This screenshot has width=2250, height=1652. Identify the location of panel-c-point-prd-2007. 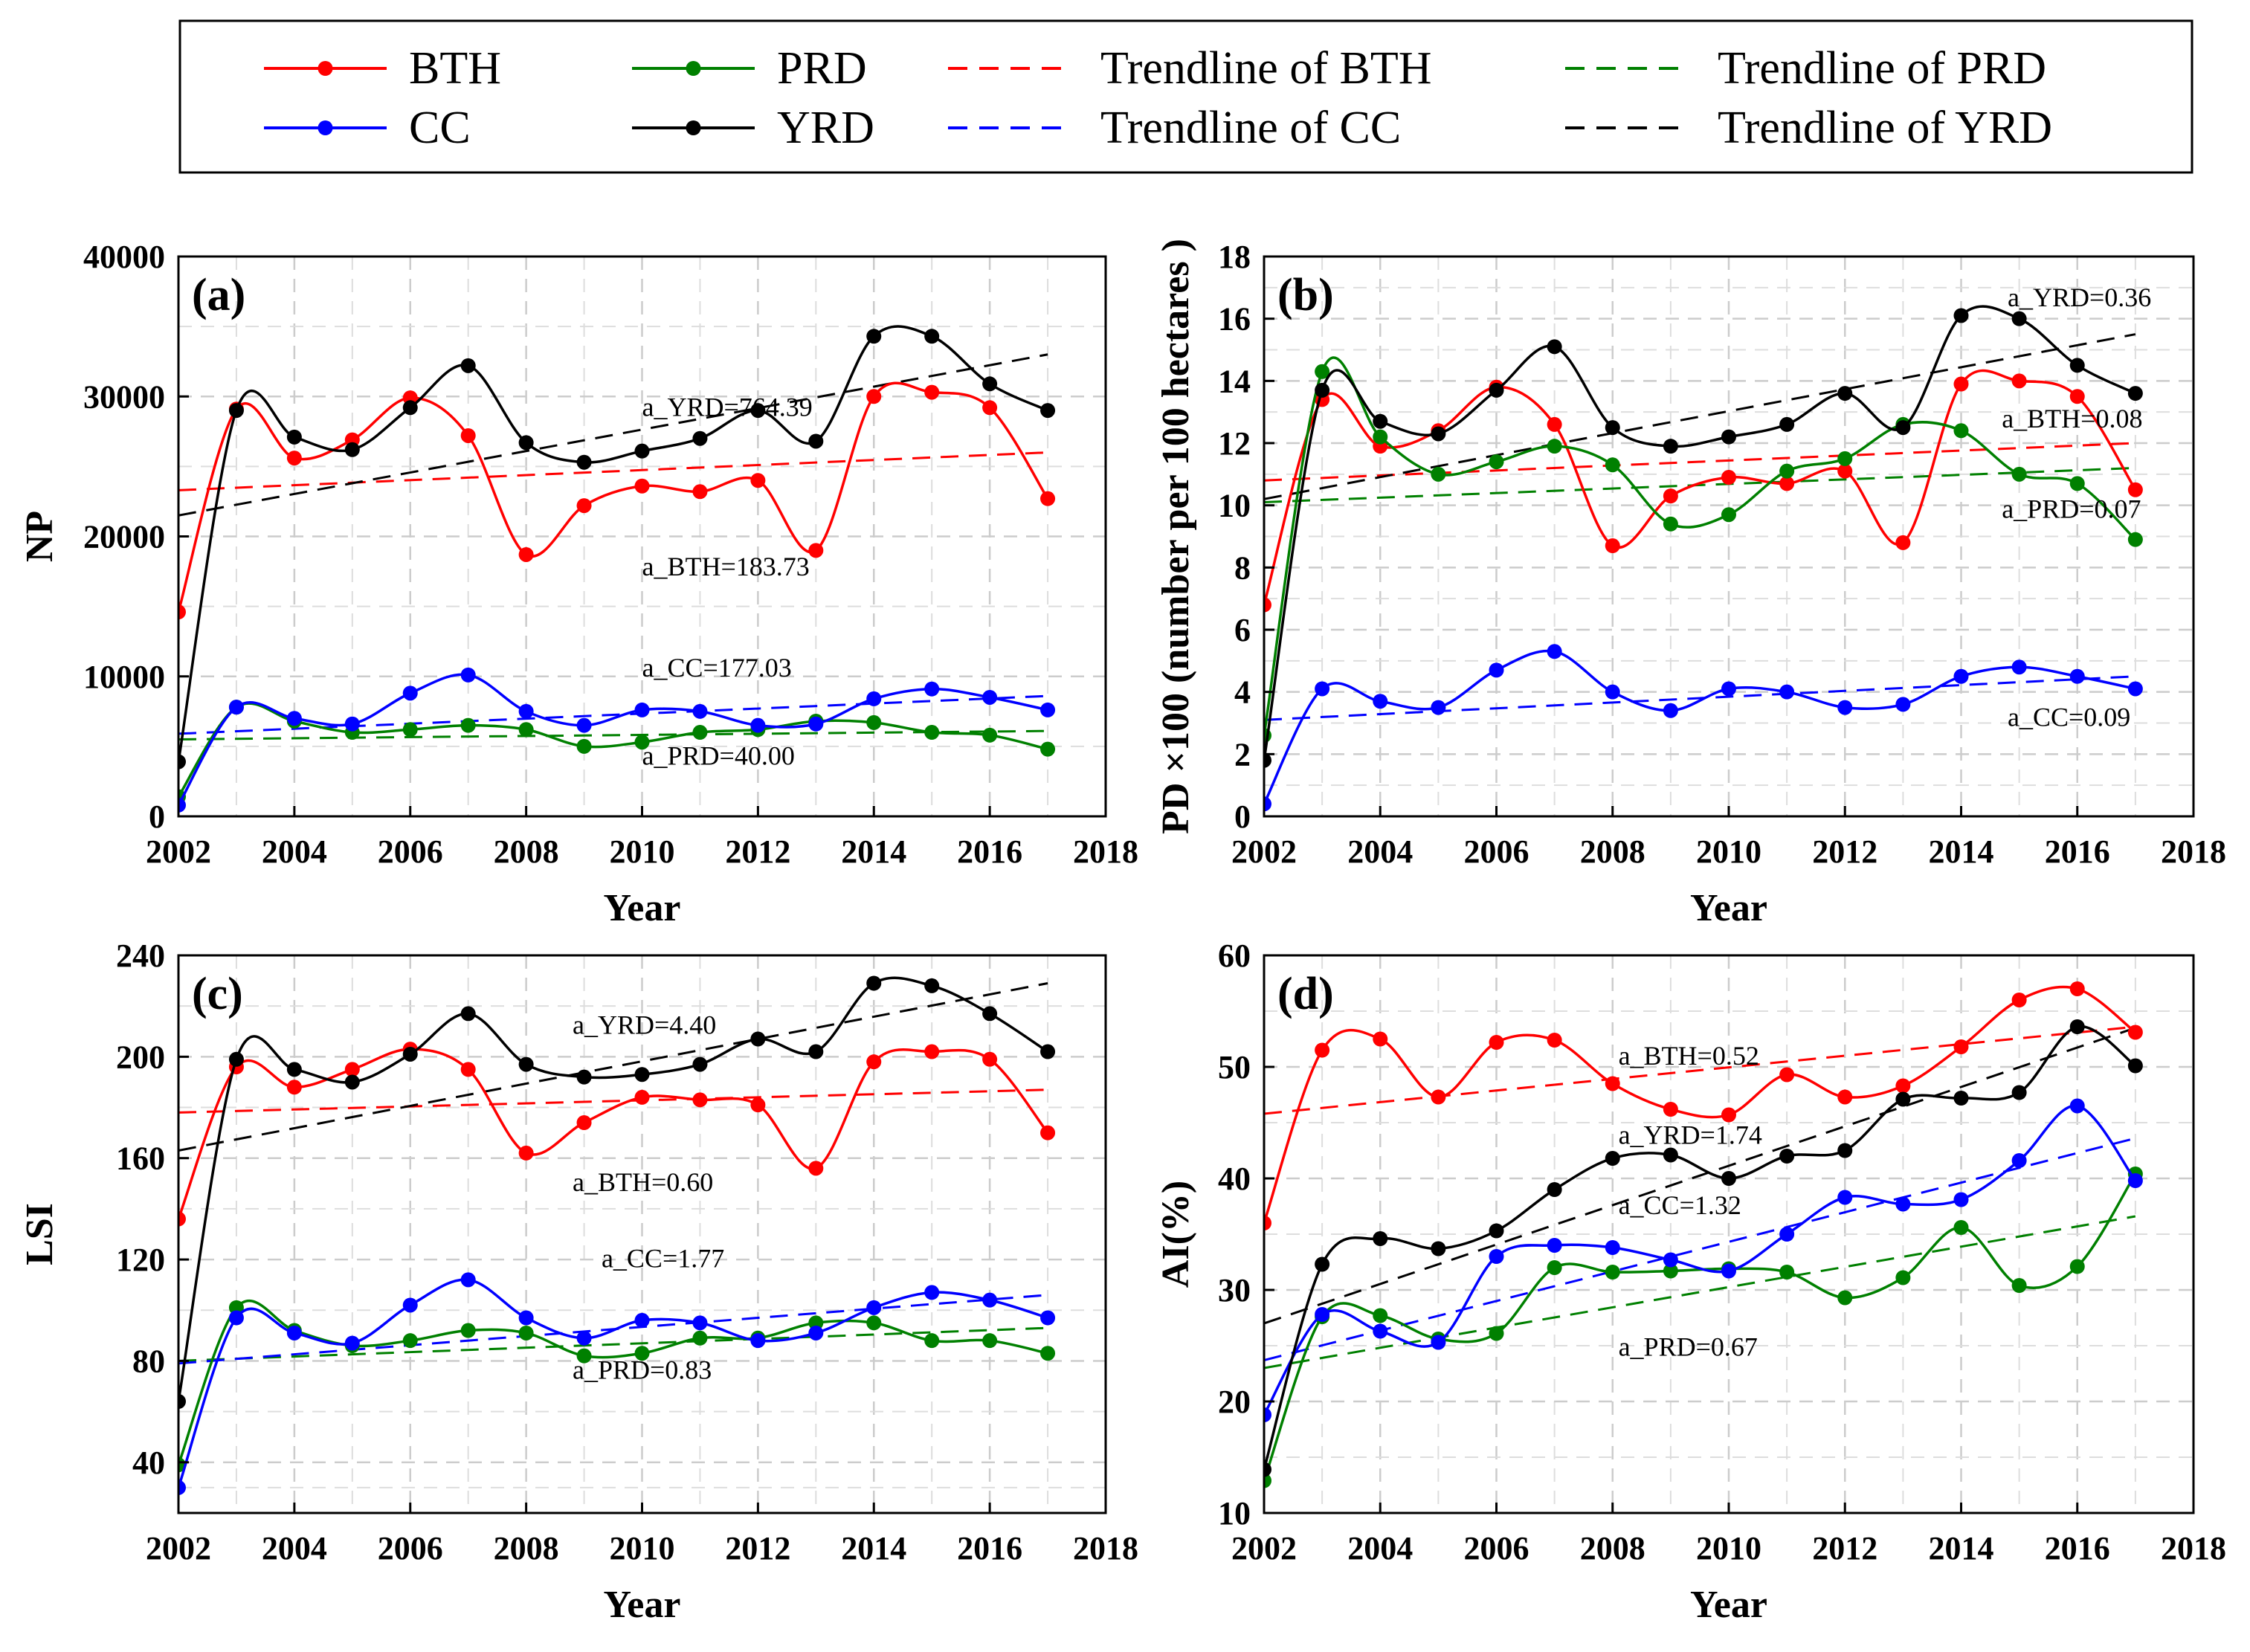
(468, 1330).